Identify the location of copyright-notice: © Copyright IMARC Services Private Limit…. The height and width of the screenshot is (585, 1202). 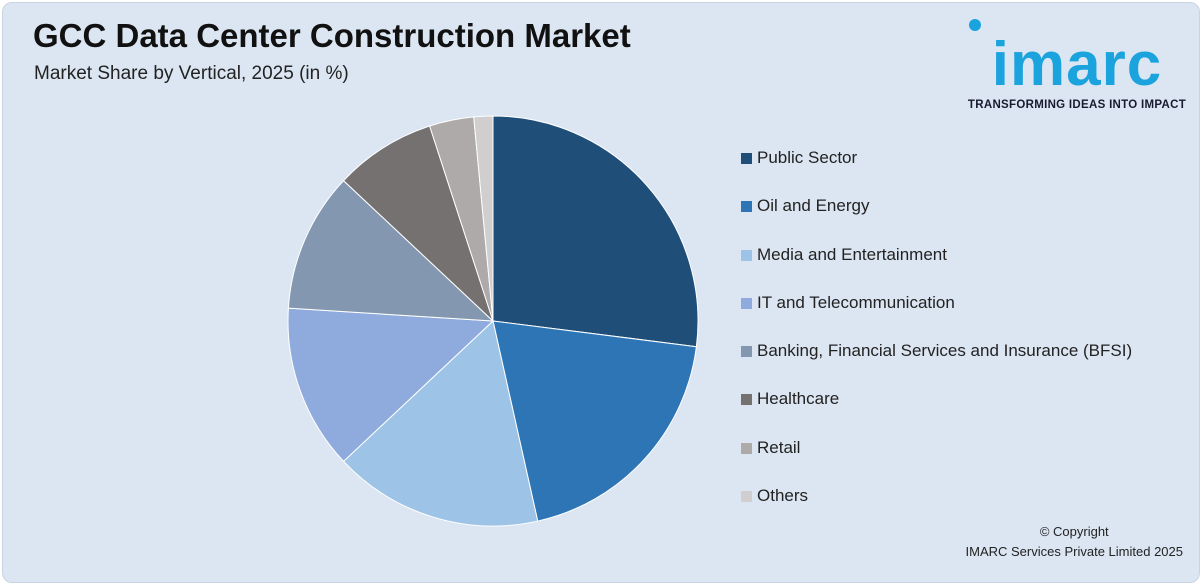
(1074, 542).